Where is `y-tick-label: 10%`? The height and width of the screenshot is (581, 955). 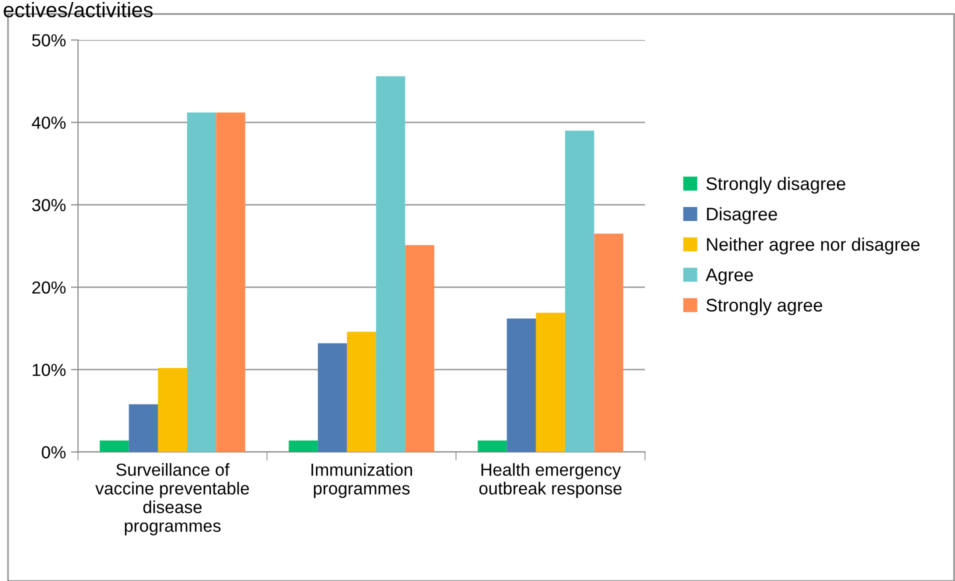
y-tick-label: 10% is located at coordinates (49, 370).